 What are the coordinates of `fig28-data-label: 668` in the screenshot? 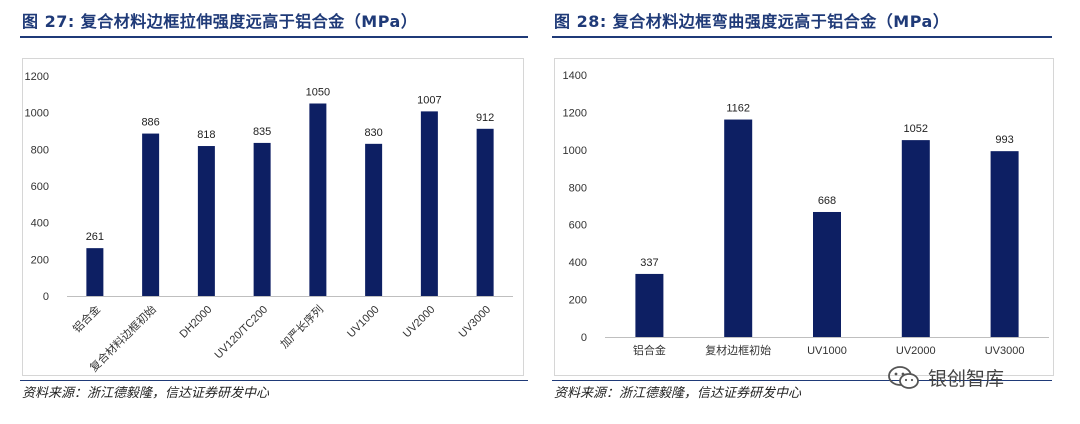 It's located at (827, 201).